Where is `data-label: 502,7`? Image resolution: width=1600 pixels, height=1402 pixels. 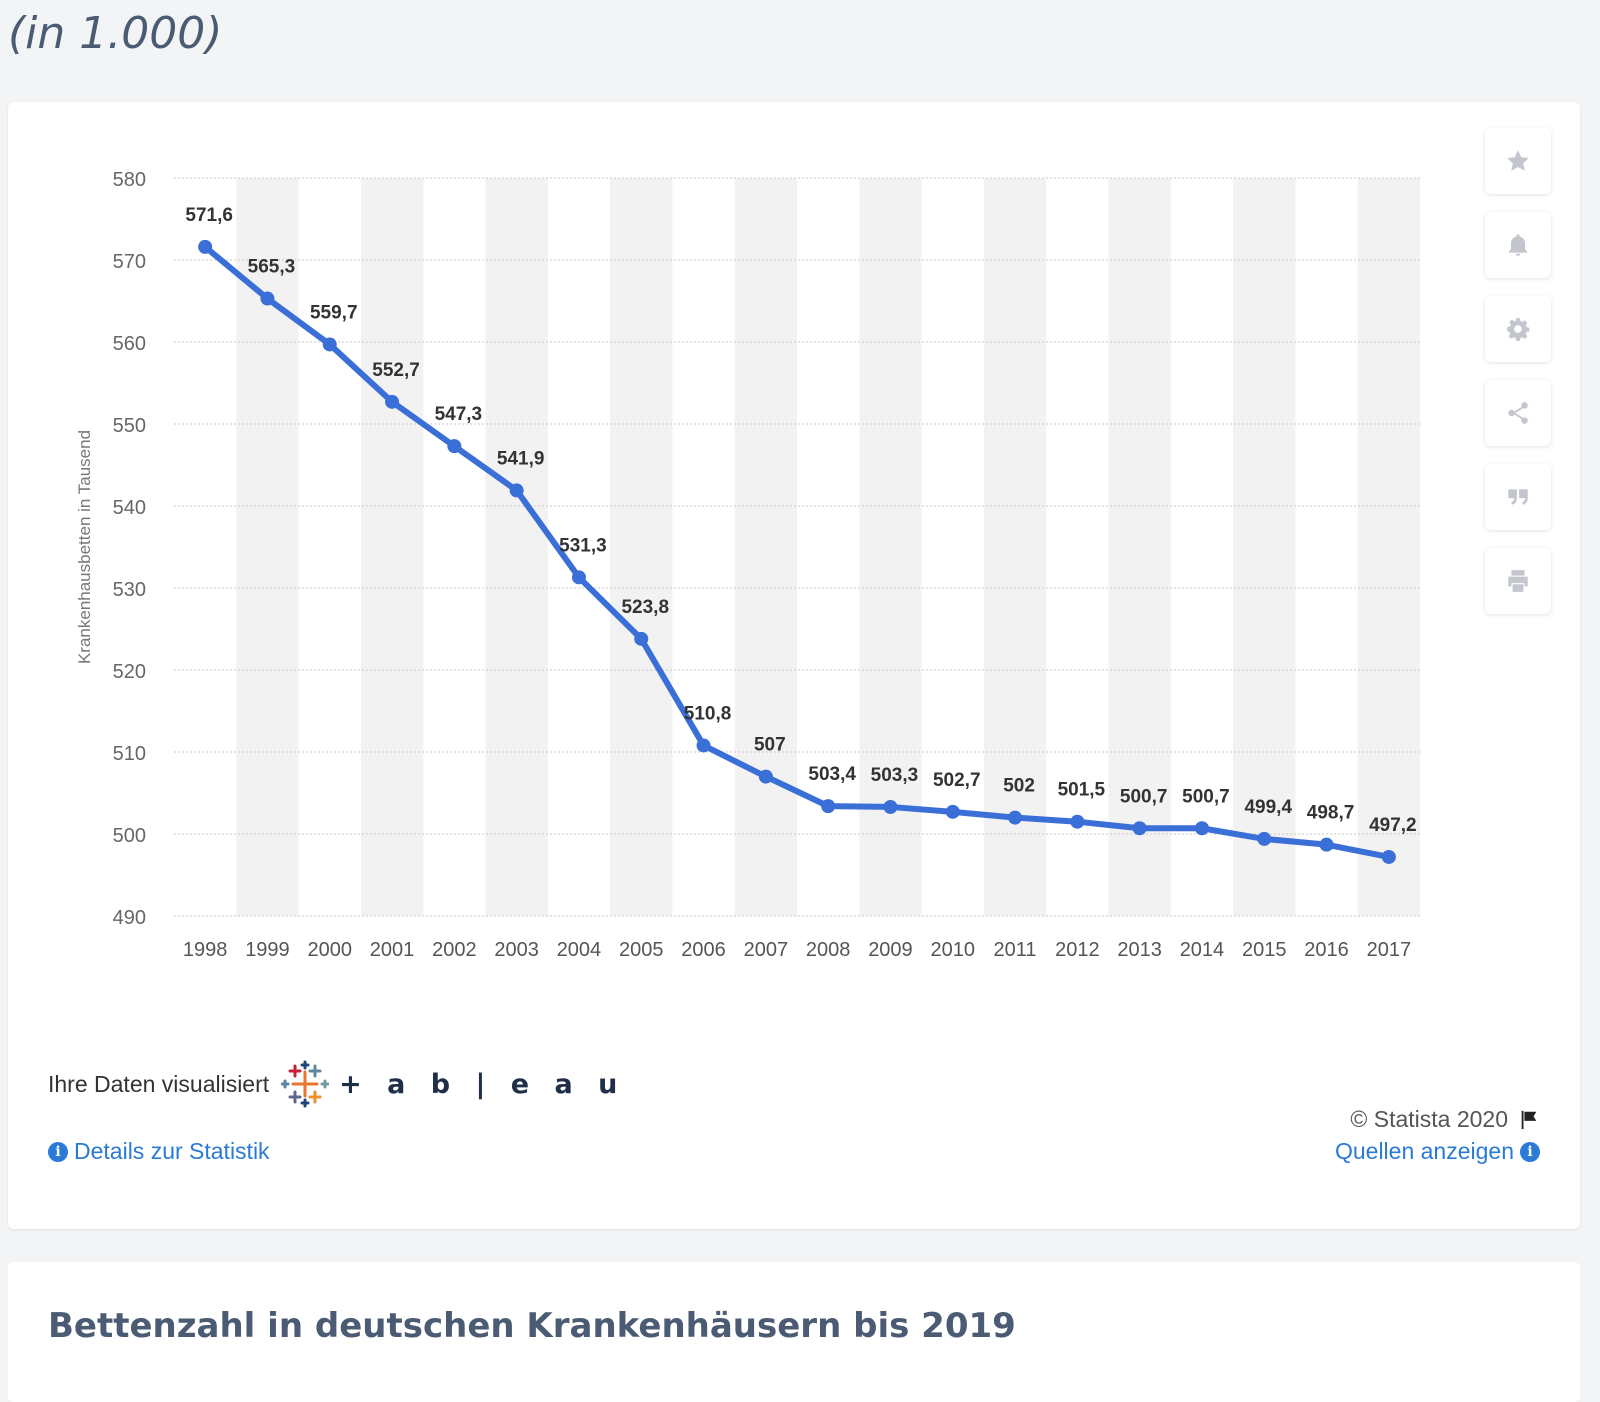 data-label: 502,7 is located at coordinates (957, 780).